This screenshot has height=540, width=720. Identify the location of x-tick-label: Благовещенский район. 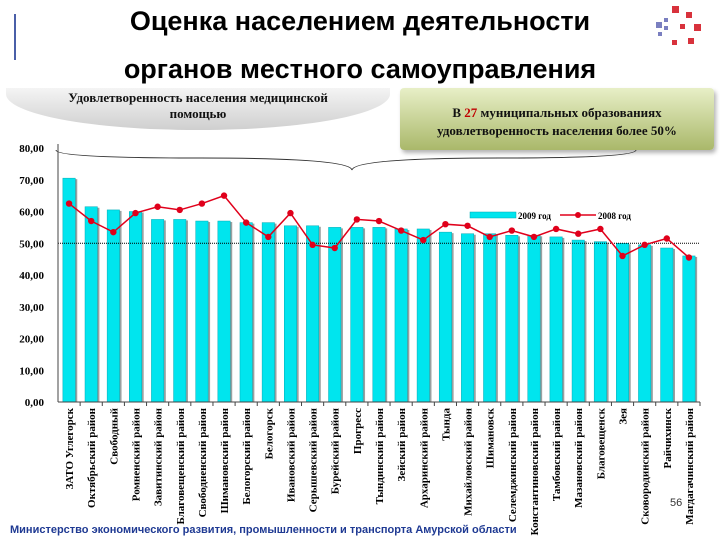
(181, 465).